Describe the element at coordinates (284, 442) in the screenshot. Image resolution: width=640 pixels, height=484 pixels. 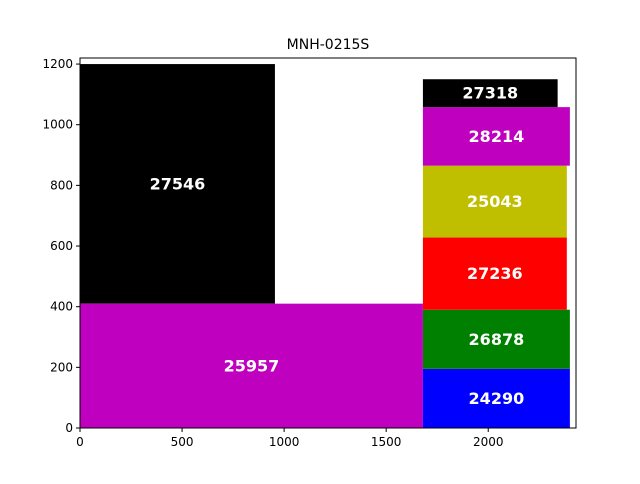
I see `x-tick-label: 1000` at that location.